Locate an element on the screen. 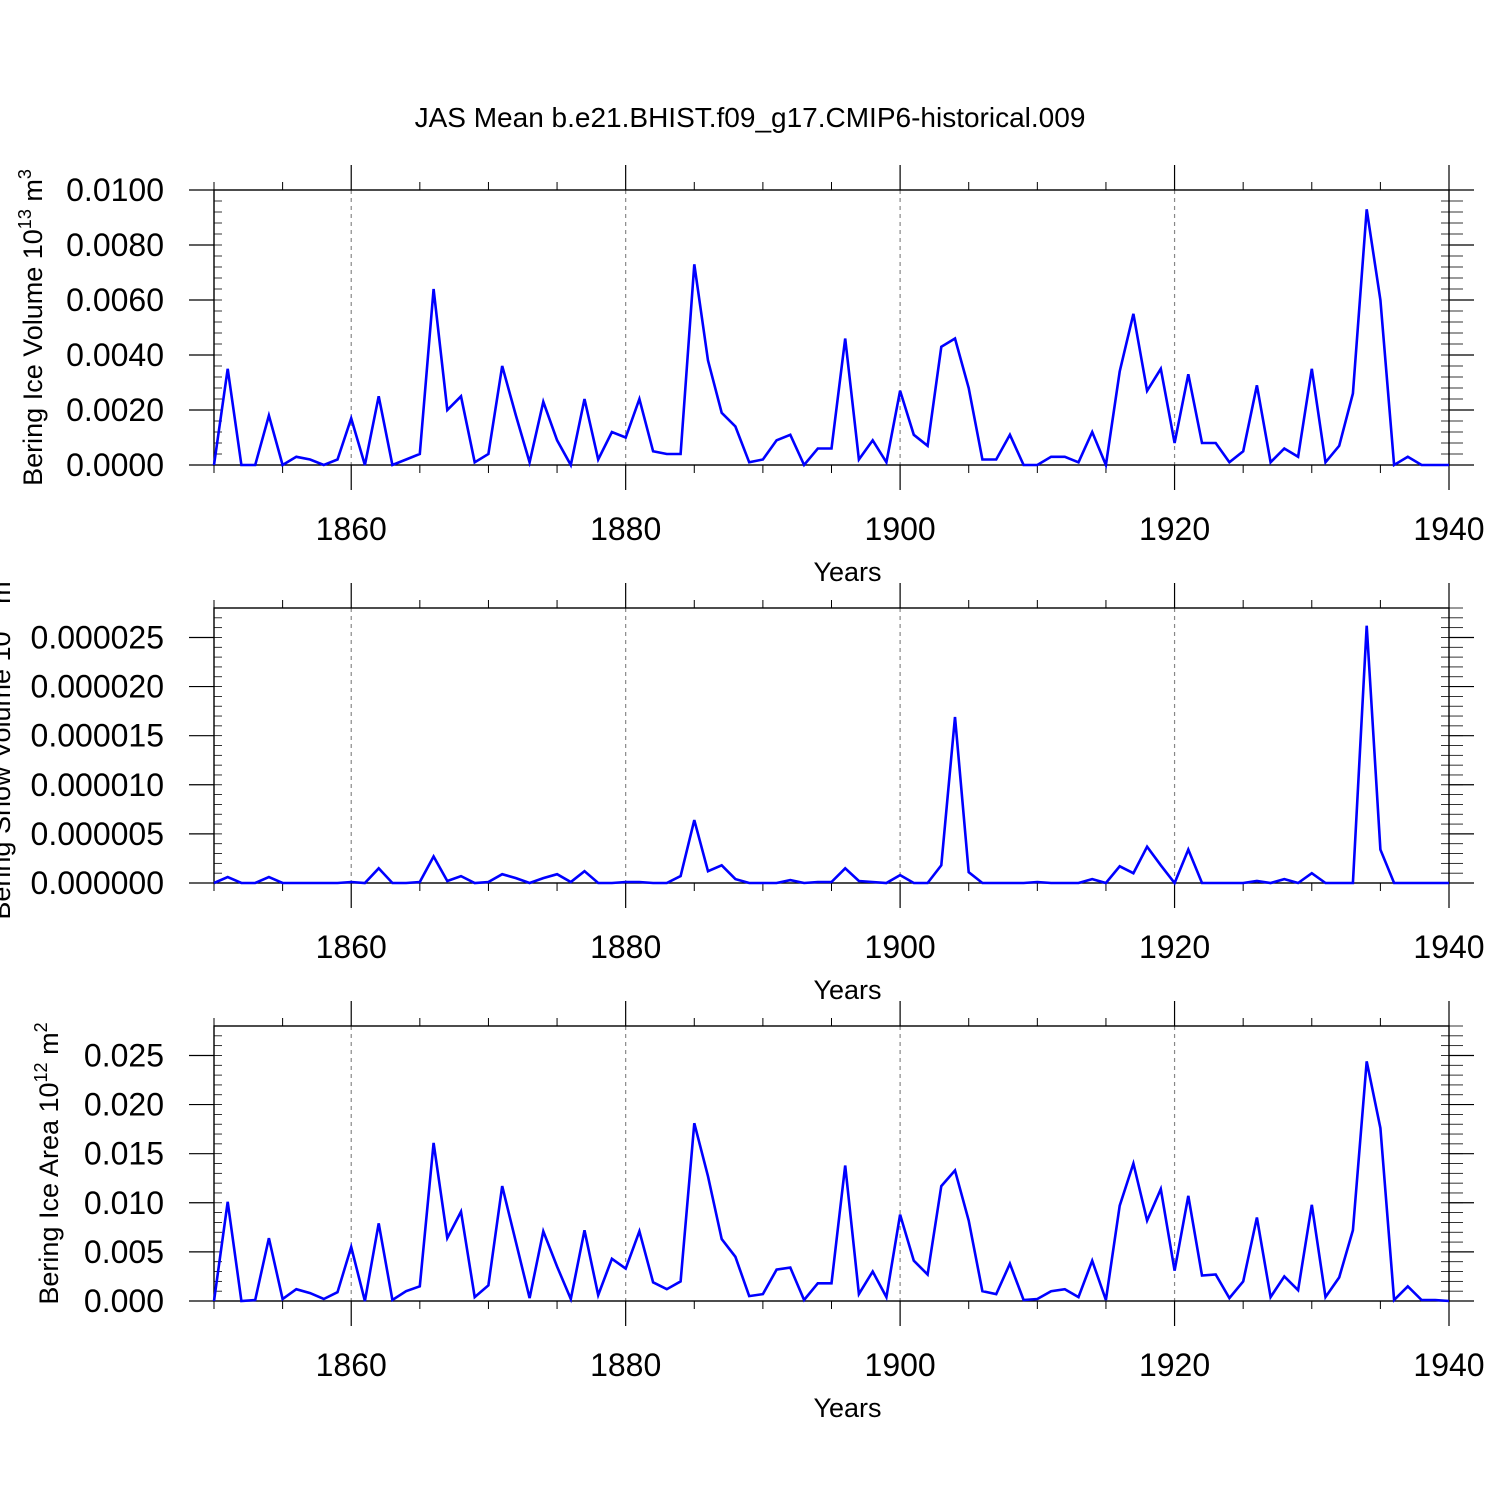 The image size is (1500, 1500). y-tick-label: 0.000000 is located at coordinates (97, 883).